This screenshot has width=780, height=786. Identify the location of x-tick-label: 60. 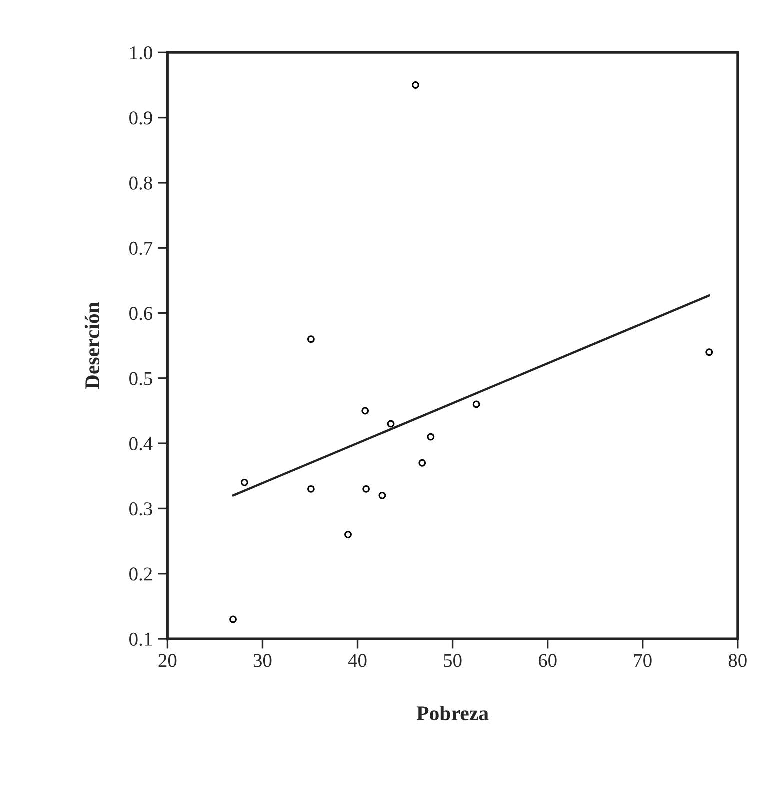
(547, 661).